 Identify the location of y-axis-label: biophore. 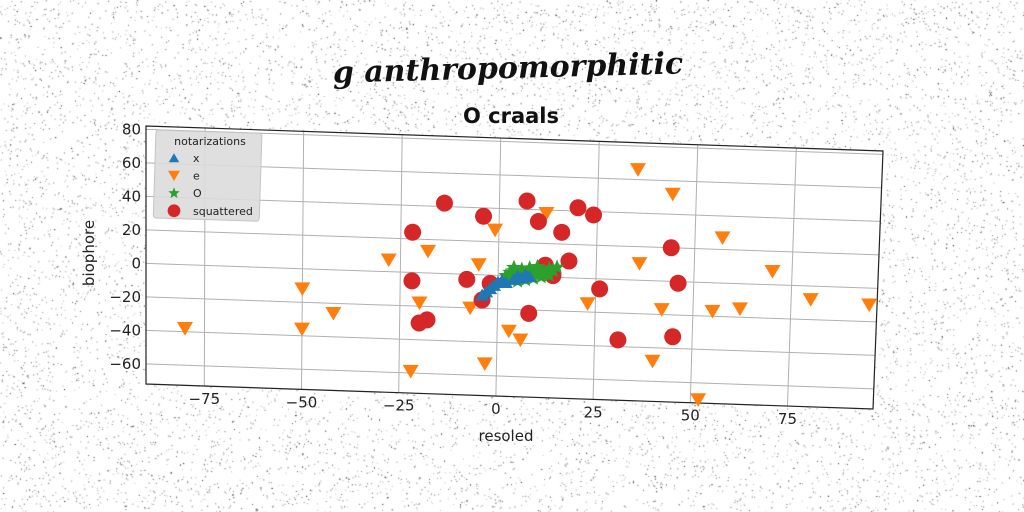
(89, 253).